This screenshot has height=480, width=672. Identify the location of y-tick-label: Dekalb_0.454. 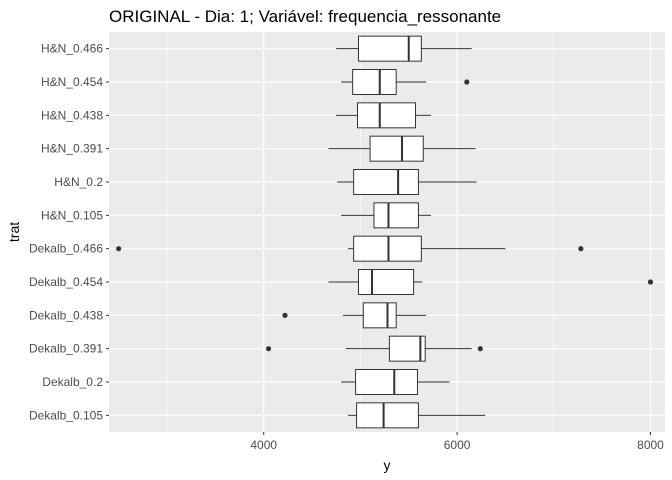
(66, 282).